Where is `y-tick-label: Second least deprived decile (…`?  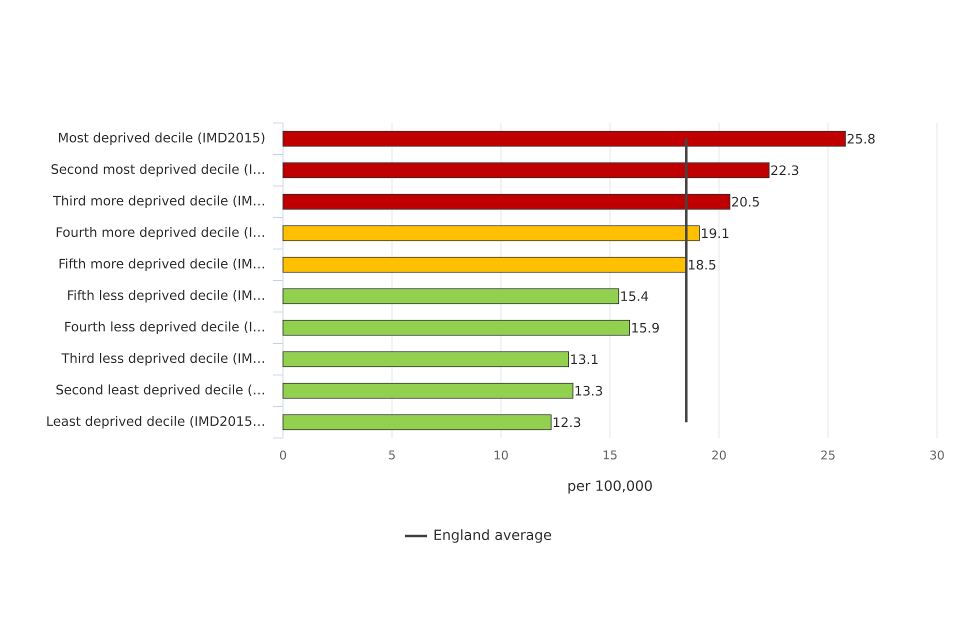 y-tick-label: Second least deprived decile (… is located at coordinates (160, 391).